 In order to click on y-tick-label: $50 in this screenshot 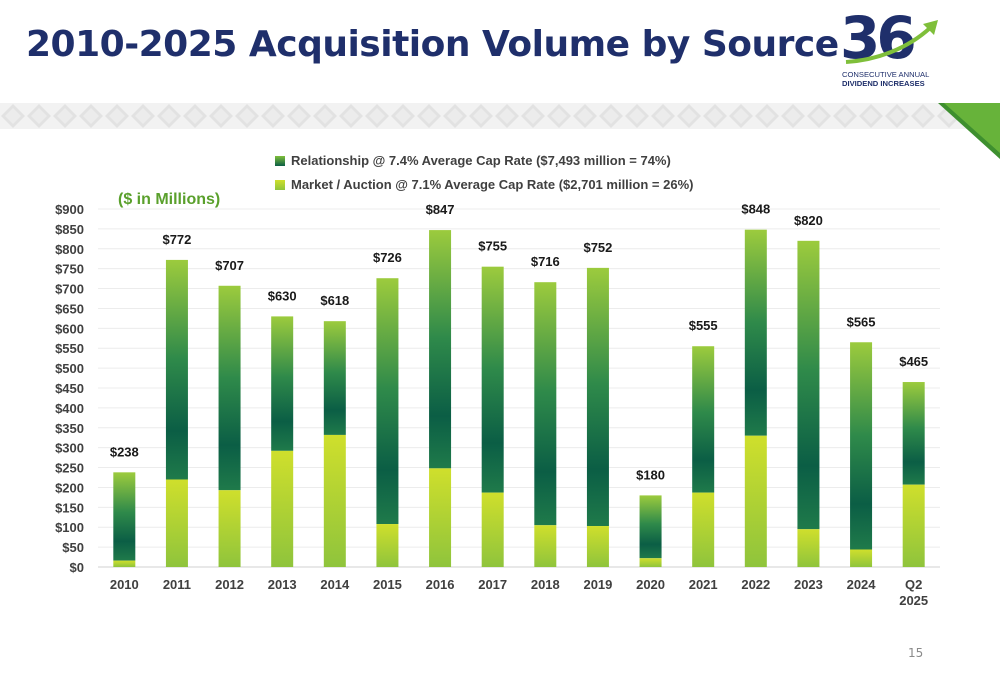, I will do `click(73, 547)`.